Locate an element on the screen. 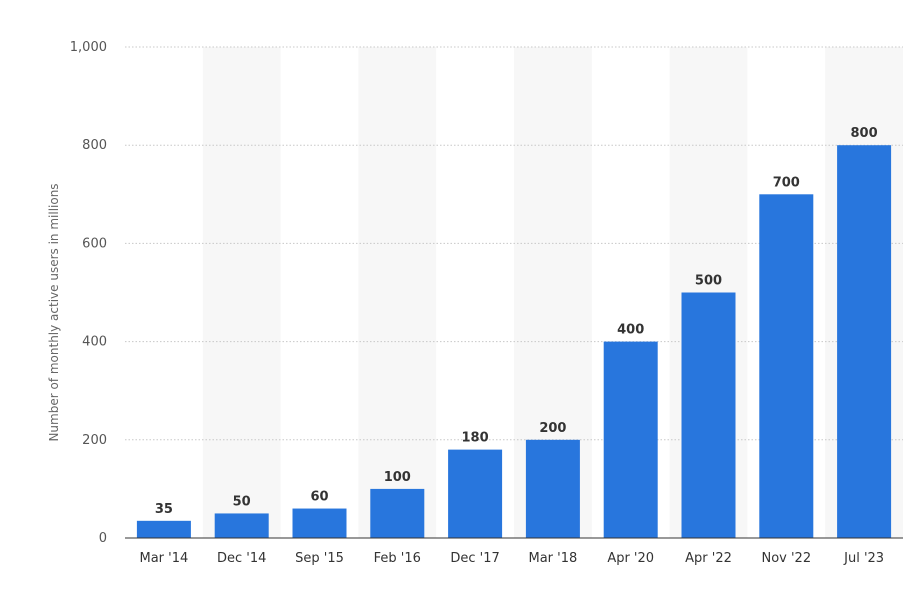 This screenshot has height=592, width=922. x-tick-label: Mar '18 is located at coordinates (553, 558).